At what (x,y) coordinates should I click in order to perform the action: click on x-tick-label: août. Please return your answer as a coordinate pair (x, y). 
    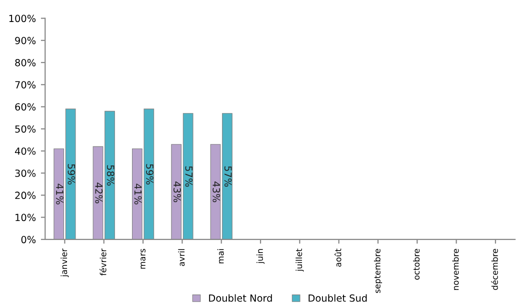
    Looking at the image, I should click on (338, 257).